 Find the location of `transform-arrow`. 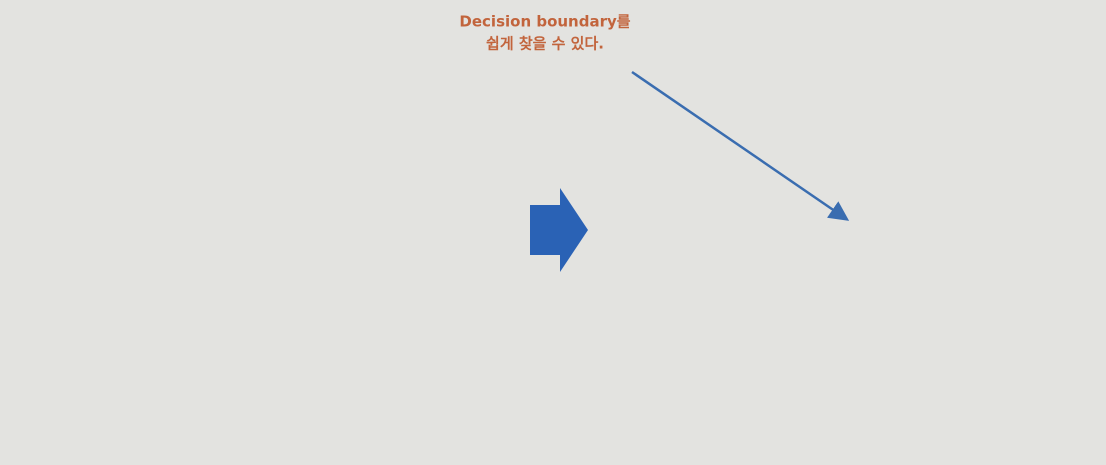

transform-arrow is located at coordinates (559, 230).